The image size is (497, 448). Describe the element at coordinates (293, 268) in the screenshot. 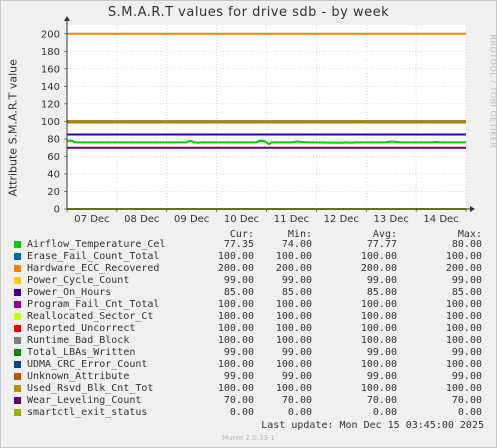

I see `legend-value-min: 200.00` at that location.